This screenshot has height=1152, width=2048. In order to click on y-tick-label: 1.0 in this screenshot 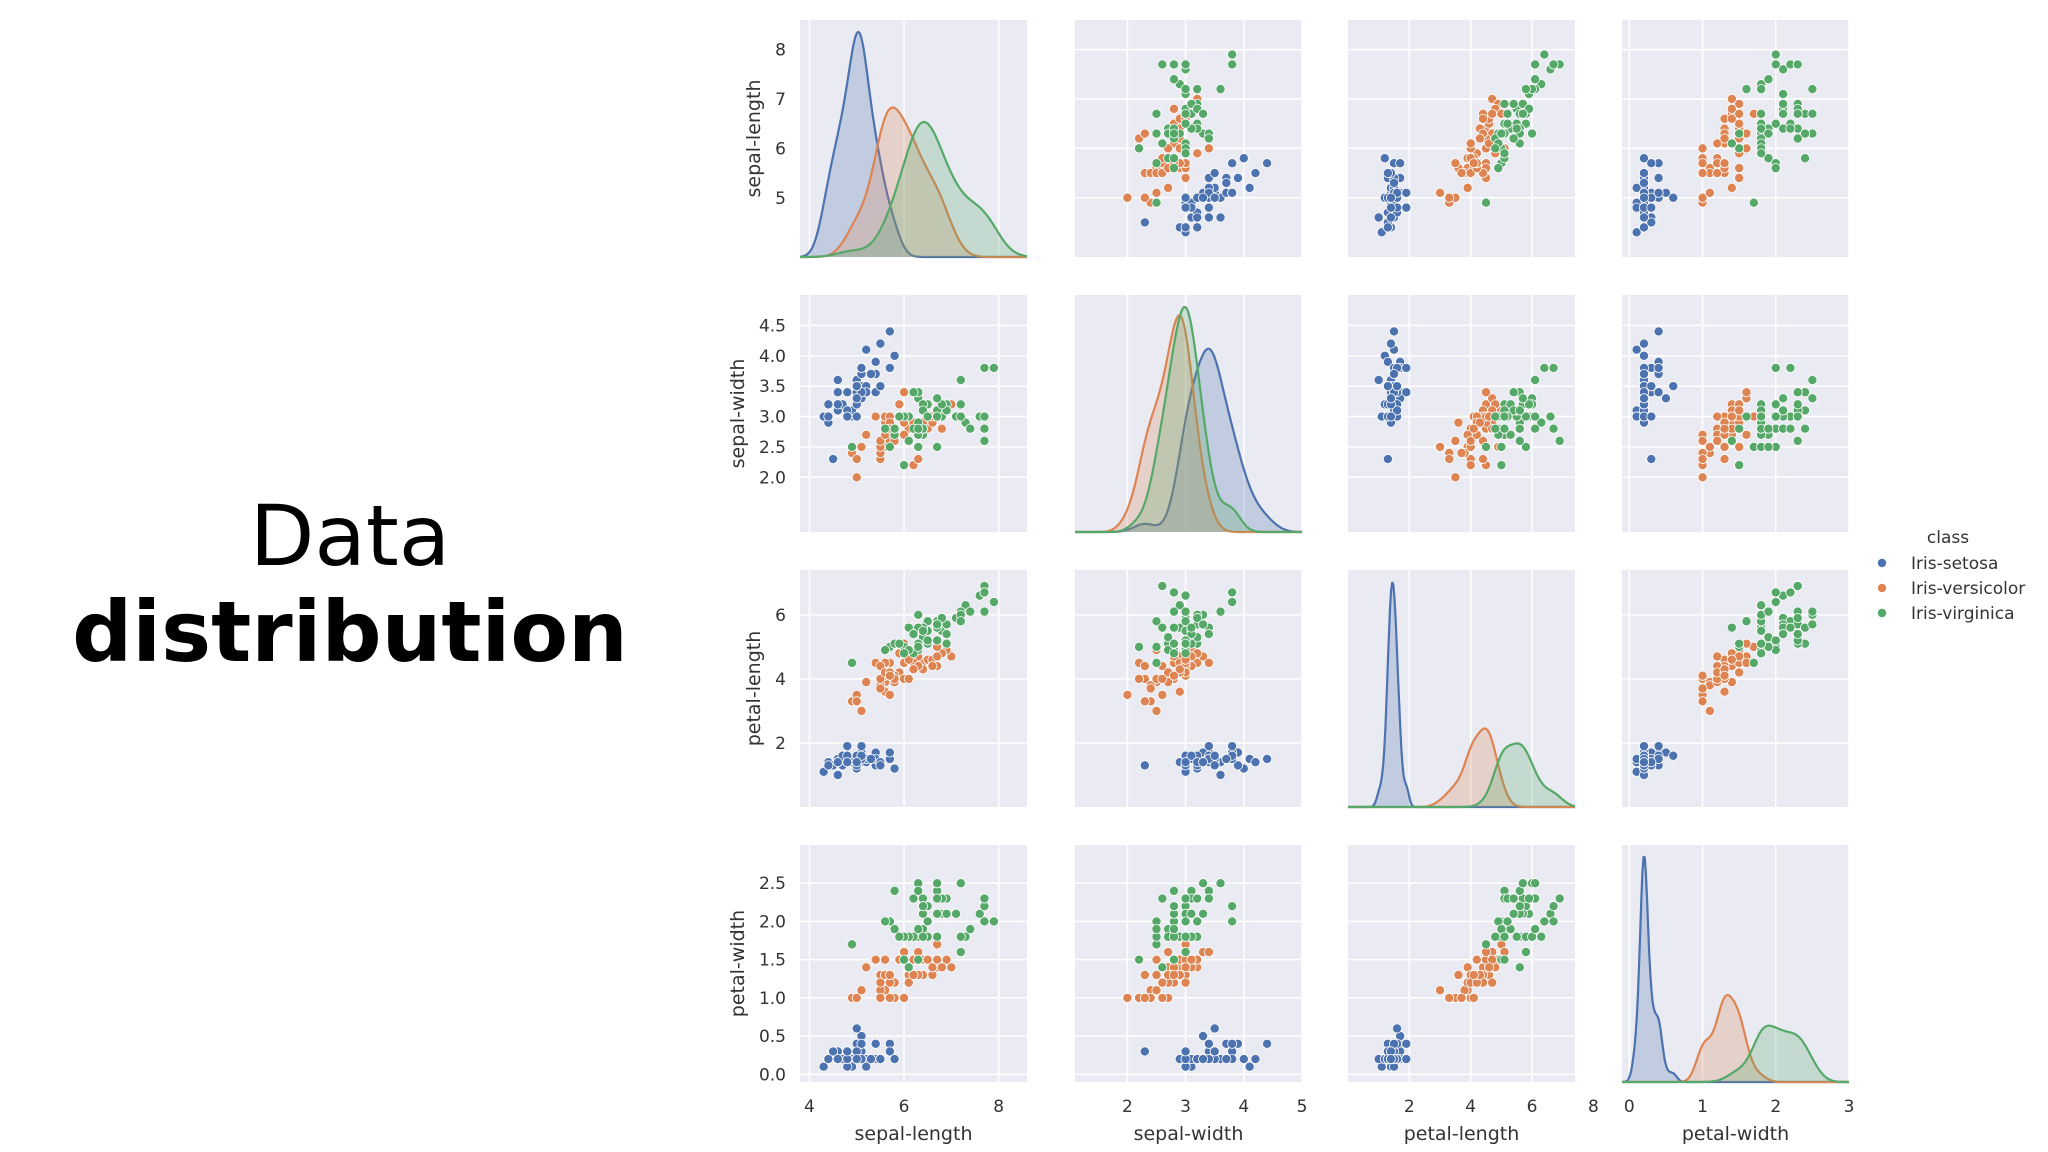, I will do `click(772, 999)`.